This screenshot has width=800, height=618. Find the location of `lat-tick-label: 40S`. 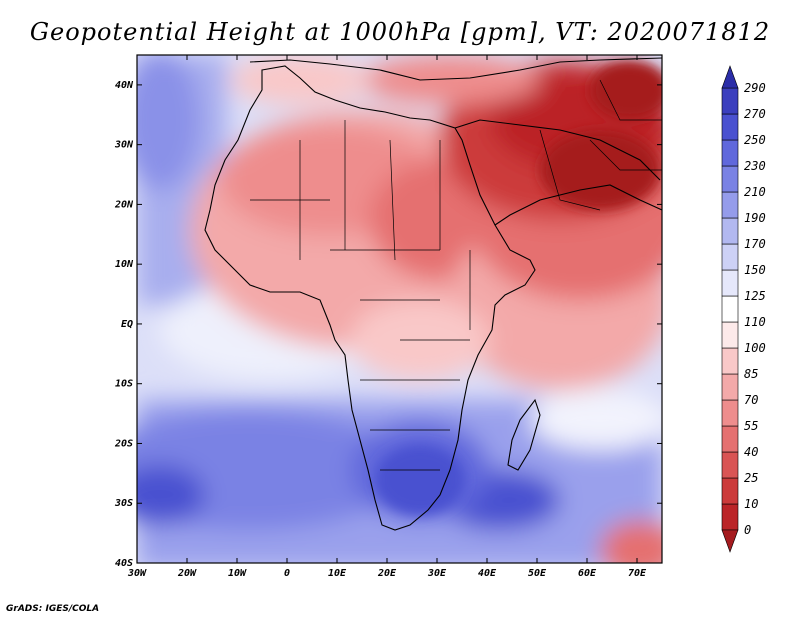

lat-tick-label: 40S is located at coordinates (124, 563).